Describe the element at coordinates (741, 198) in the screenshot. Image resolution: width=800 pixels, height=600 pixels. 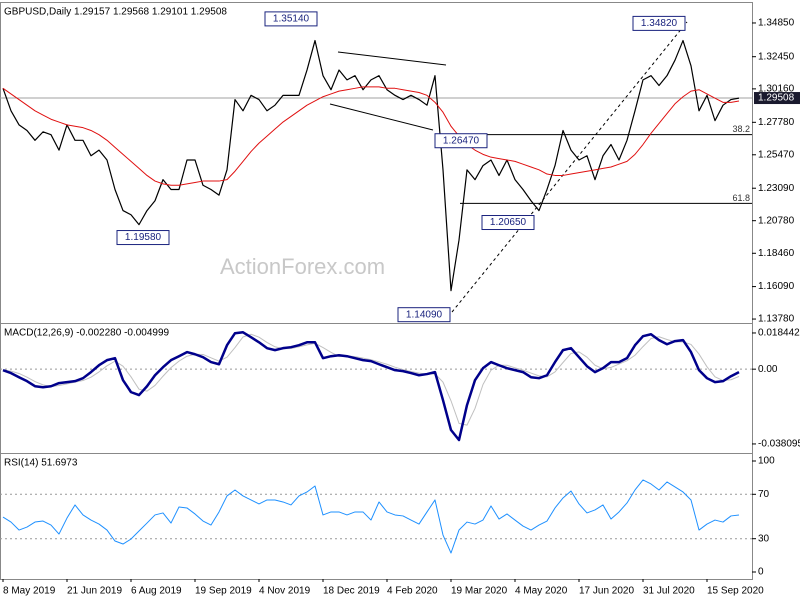
I see `fib-label: 61.8` at that location.